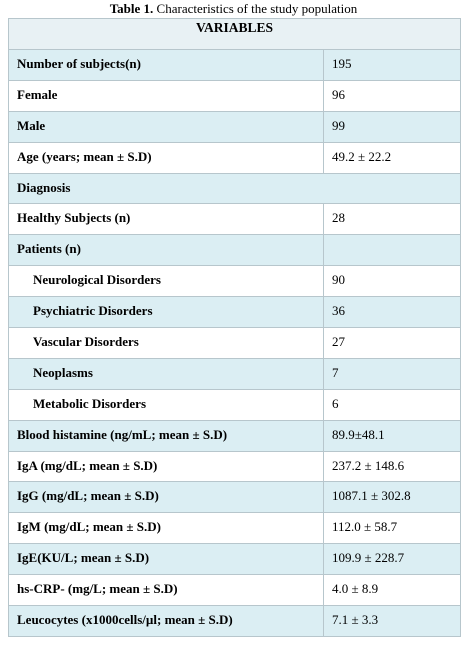 Image resolution: width=467 pixels, height=660 pixels. Describe the element at coordinates (166, 219) in the screenshot. I see `row-label: Healthy Subjects (n)` at that location.